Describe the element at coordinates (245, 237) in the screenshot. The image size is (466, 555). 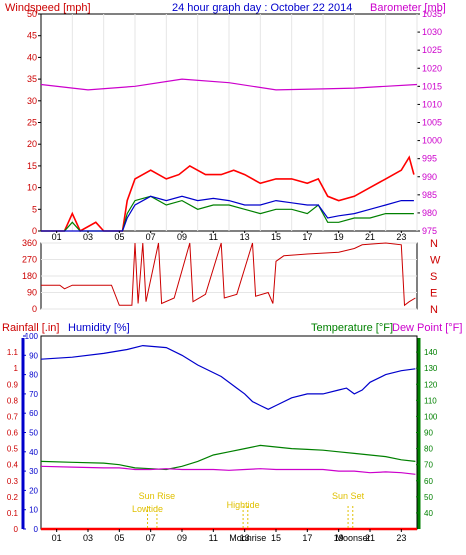
I see `wind-x-tick-label: 13` at that location.